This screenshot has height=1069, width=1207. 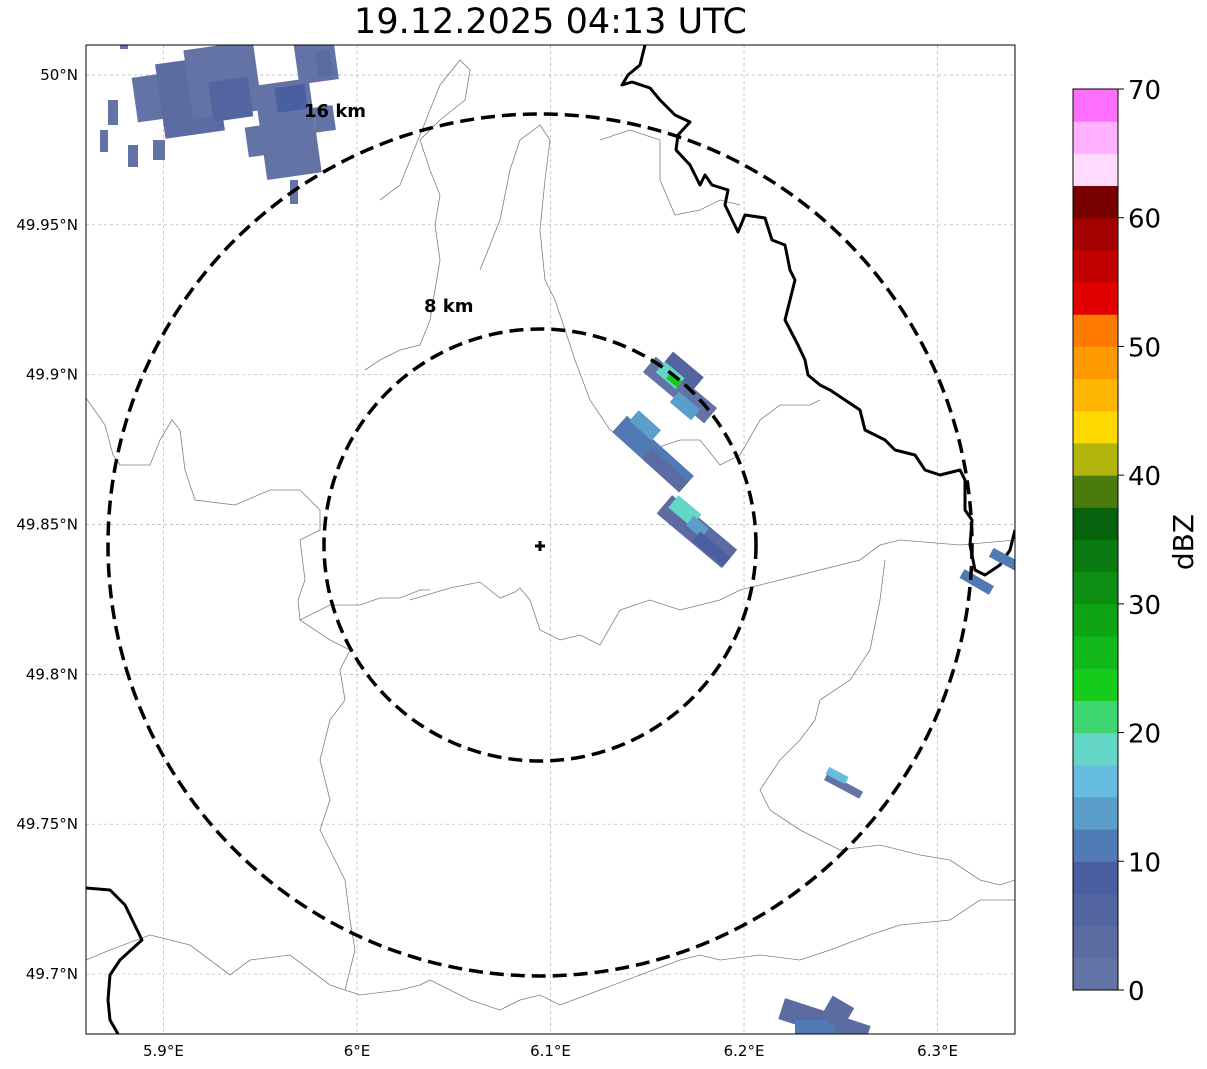 What do you see at coordinates (417, 215) in the screenshot?
I see `boundary-line-north-centre` at bounding box center [417, 215].